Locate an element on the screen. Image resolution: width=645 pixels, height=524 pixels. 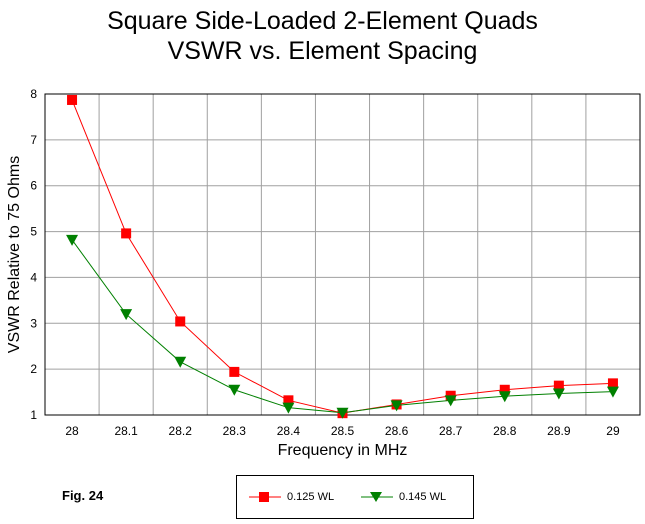
y-tick-label: 6 is located at coordinates (33, 186).